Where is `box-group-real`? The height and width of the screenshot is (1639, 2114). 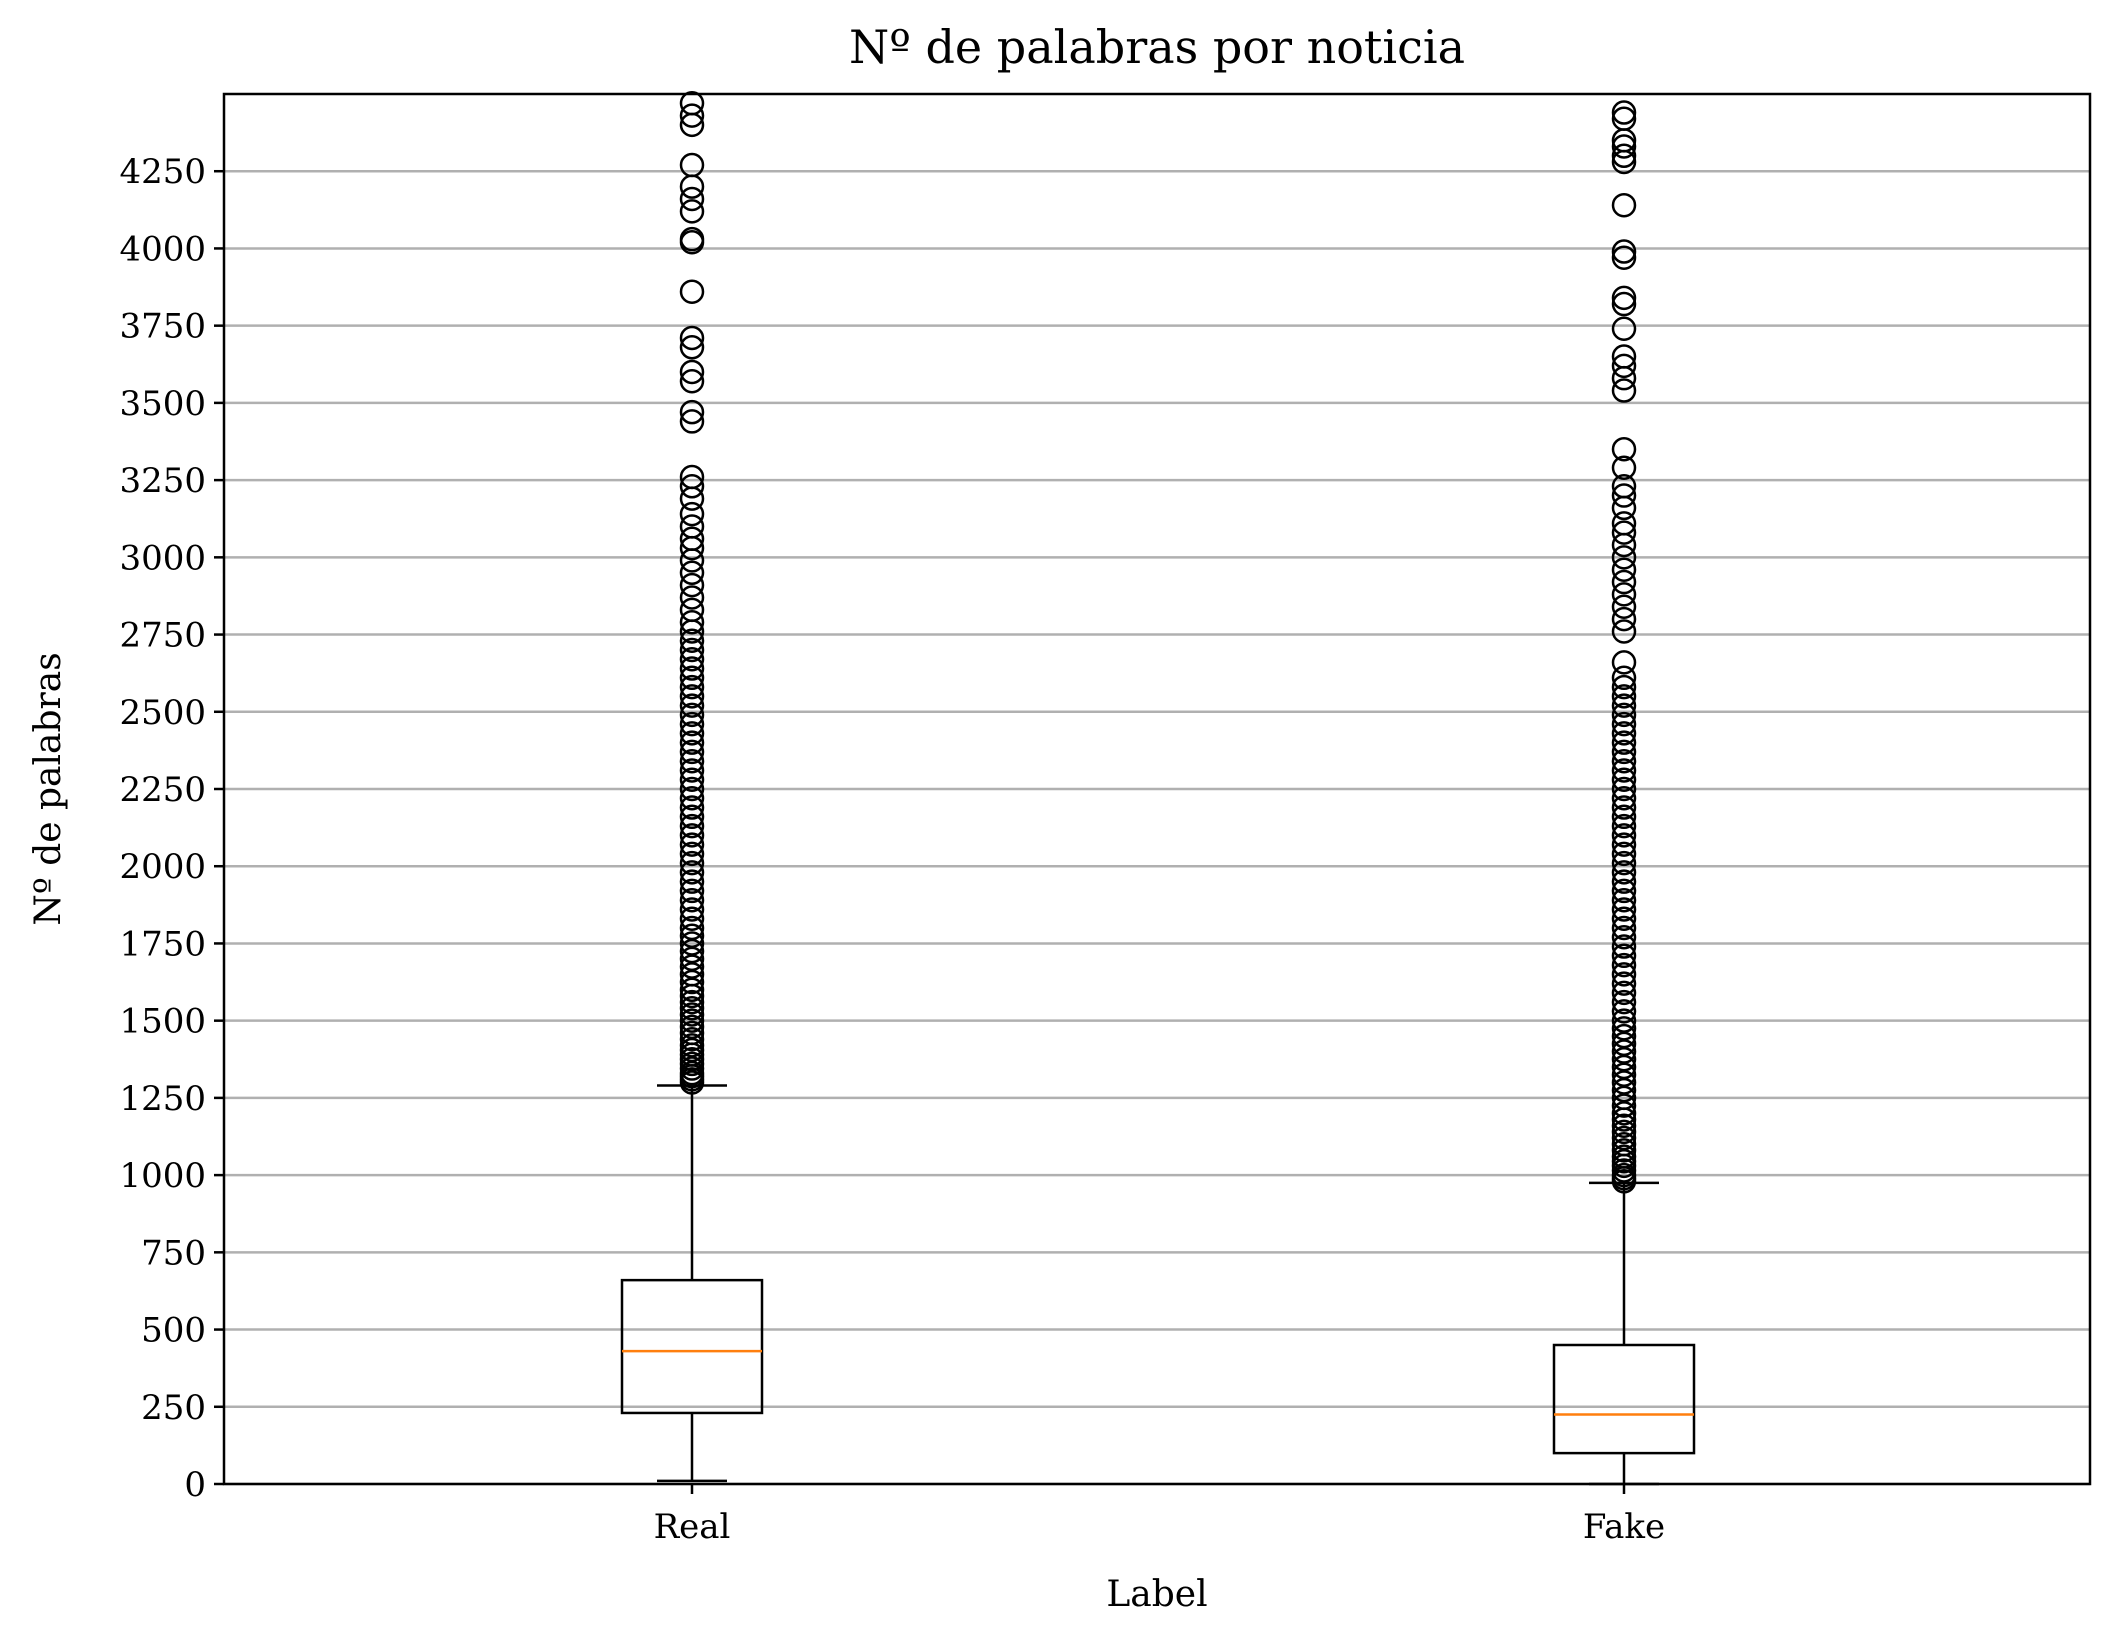
box-group-real is located at coordinates (692, 787).